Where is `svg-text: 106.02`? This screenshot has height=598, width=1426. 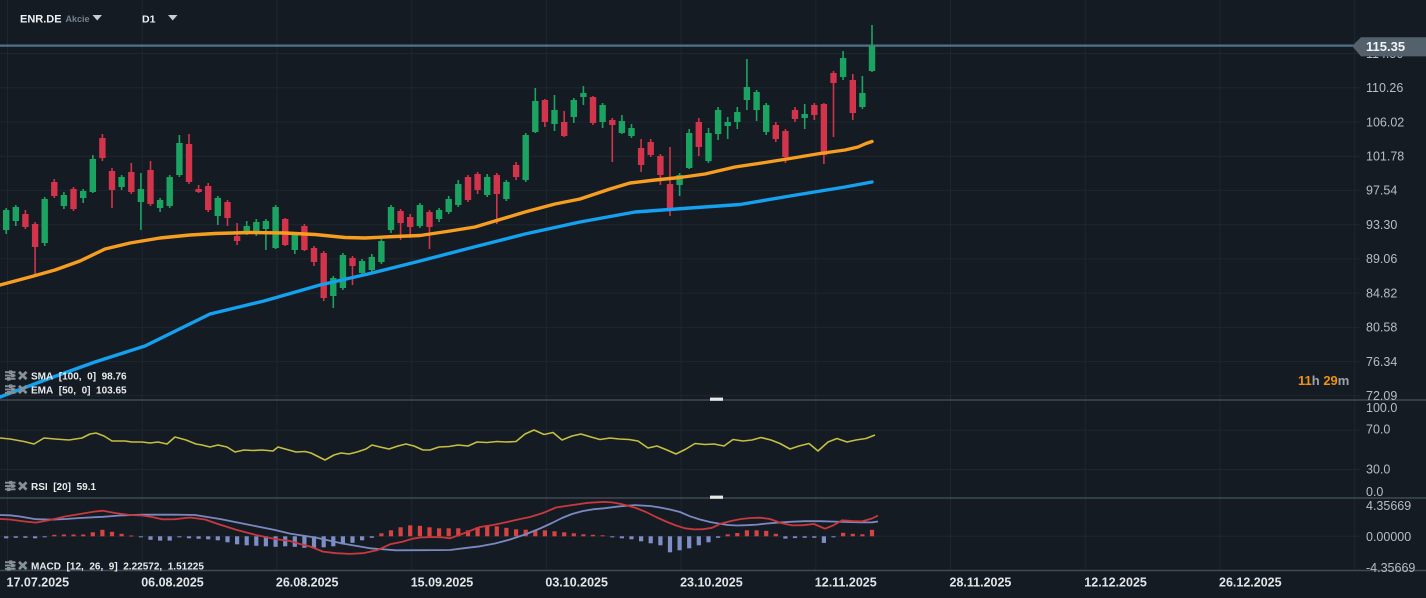 svg-text: 106.02 is located at coordinates (1385, 122).